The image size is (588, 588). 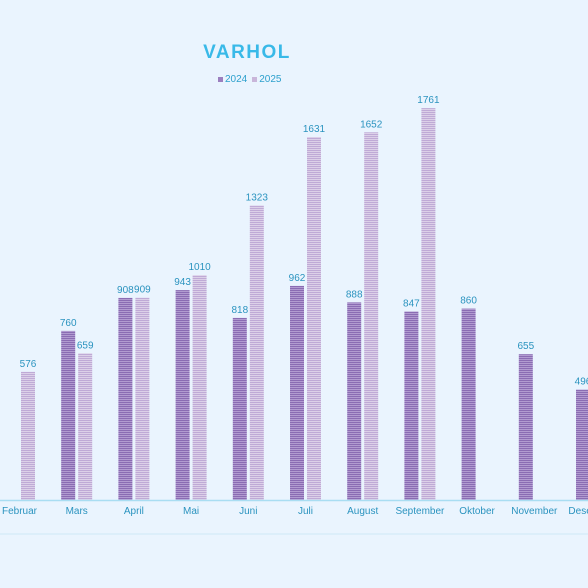 What do you see at coordinates (582, 444) in the screenshot?
I see `bar-2024-desember` at bounding box center [582, 444].